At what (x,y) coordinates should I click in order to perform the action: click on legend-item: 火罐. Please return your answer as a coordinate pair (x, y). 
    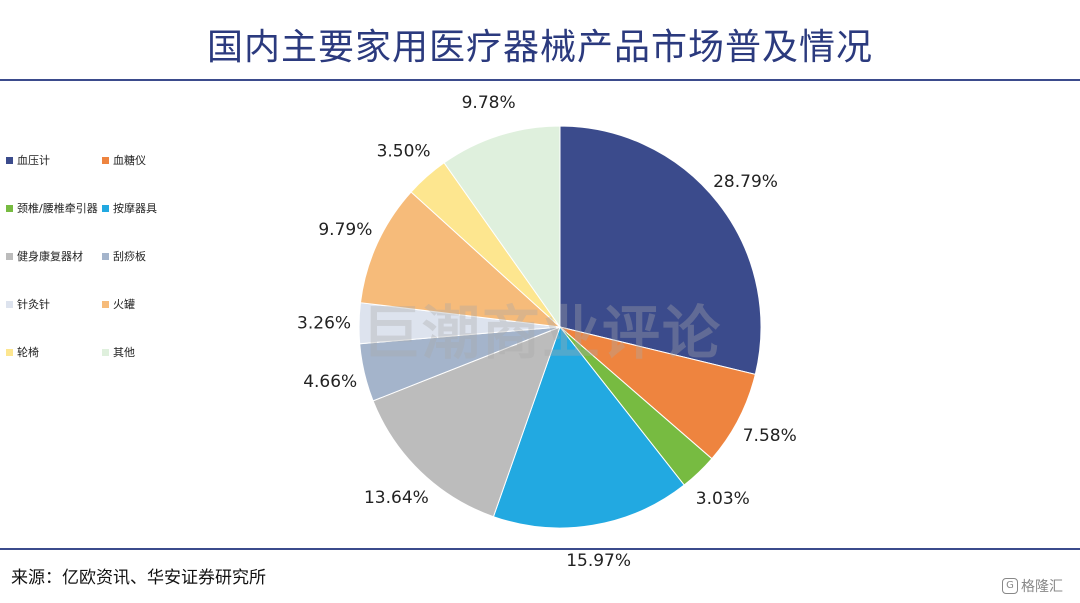
    Looking at the image, I should click on (118, 304).